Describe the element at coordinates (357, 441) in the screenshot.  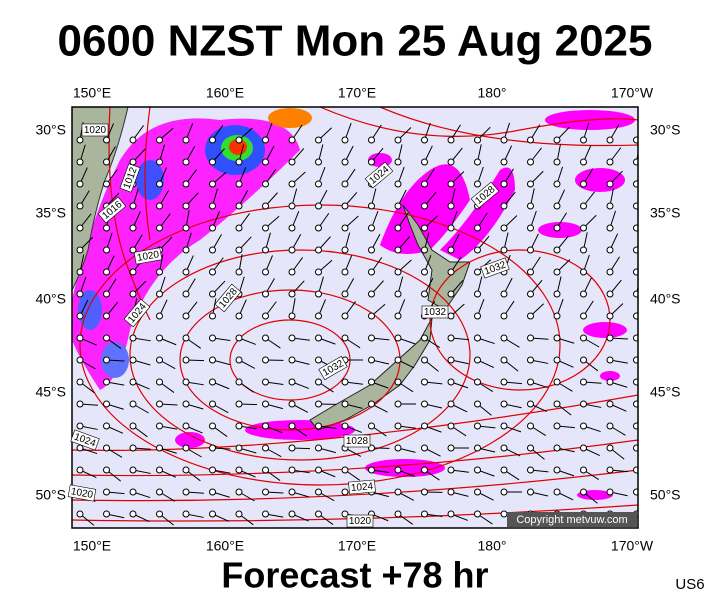
I see `isobar-label: 1028` at that location.